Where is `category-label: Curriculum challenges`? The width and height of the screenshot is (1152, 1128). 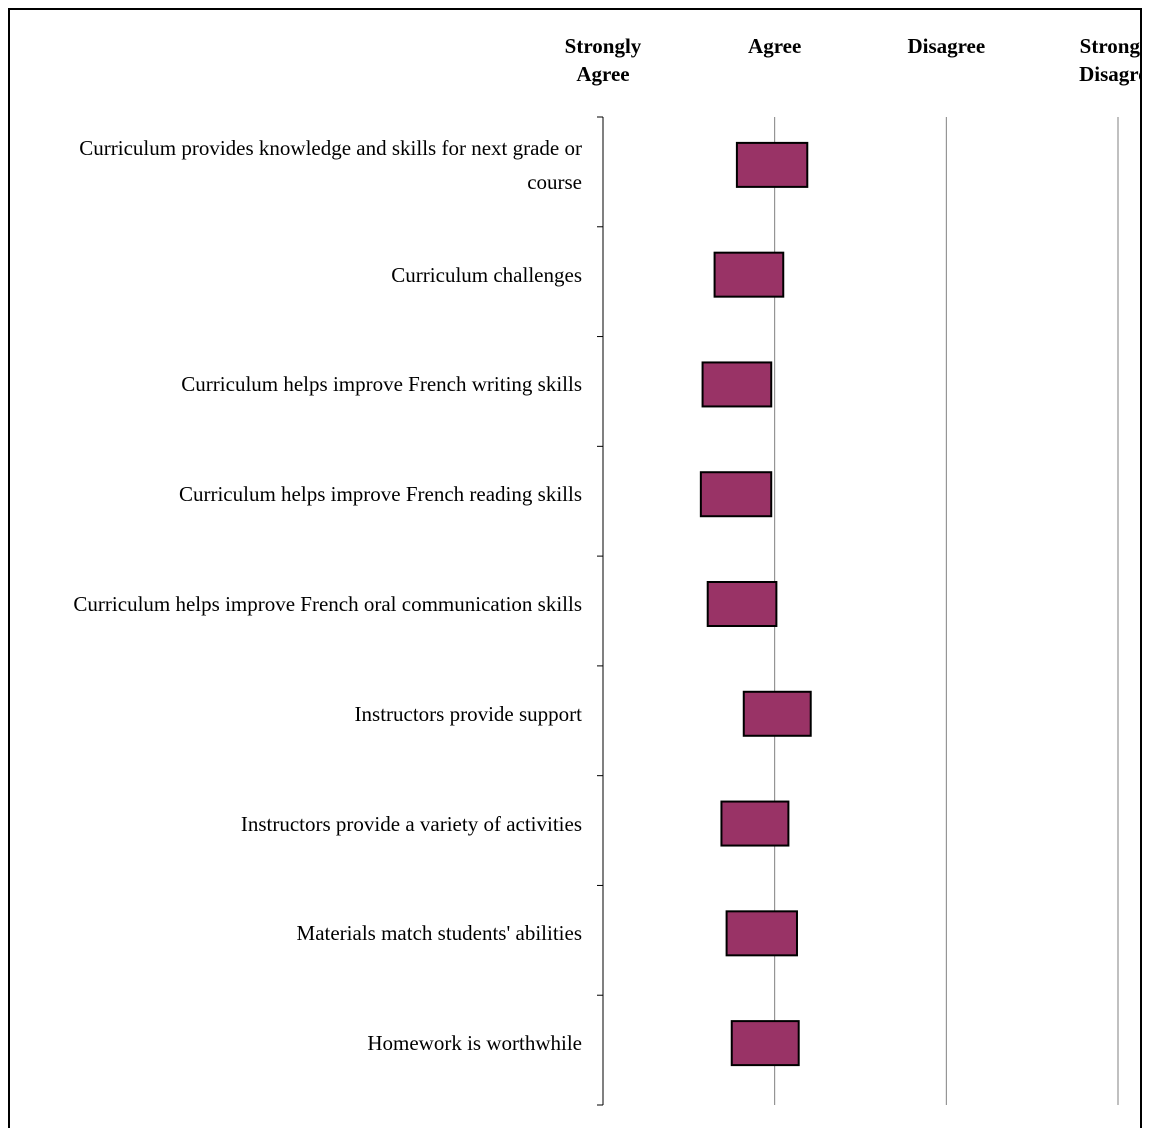 category-label: Curriculum challenges is located at coordinates (486, 274).